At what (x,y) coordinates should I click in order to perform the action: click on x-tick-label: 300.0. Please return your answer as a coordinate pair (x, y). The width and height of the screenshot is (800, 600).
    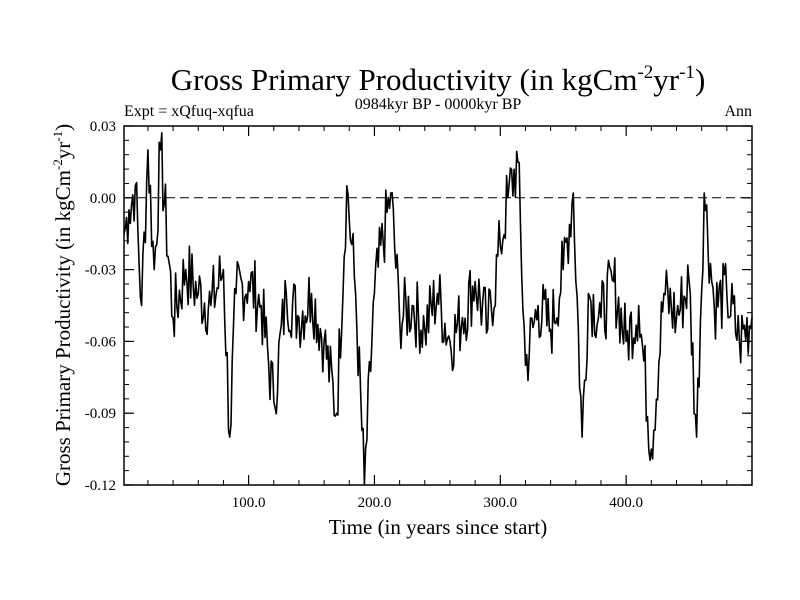
    Looking at the image, I should click on (500, 503).